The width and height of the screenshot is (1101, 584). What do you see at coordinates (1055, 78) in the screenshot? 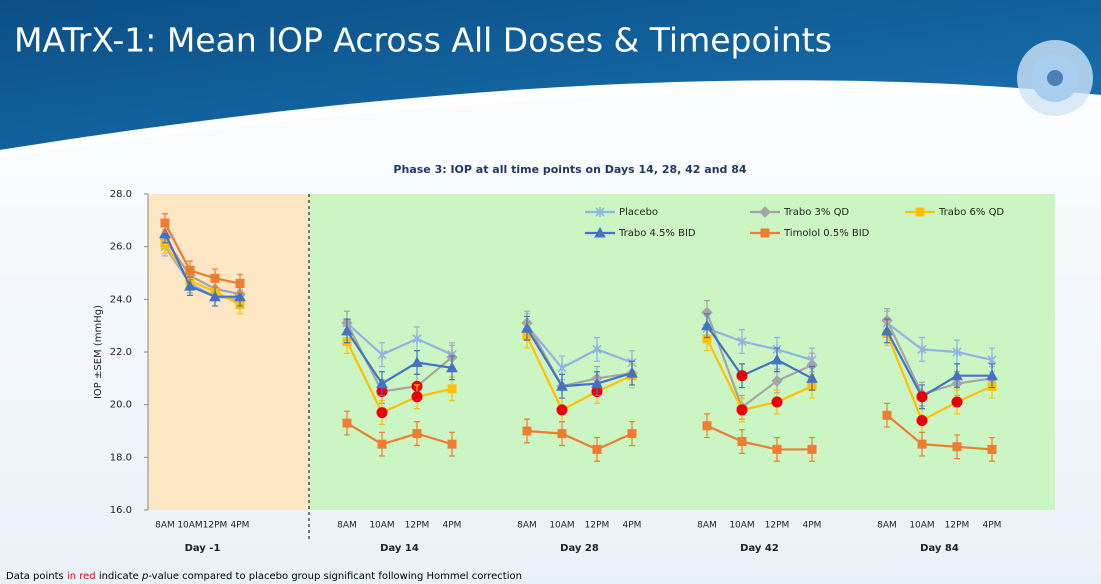
I see `logo` at bounding box center [1055, 78].